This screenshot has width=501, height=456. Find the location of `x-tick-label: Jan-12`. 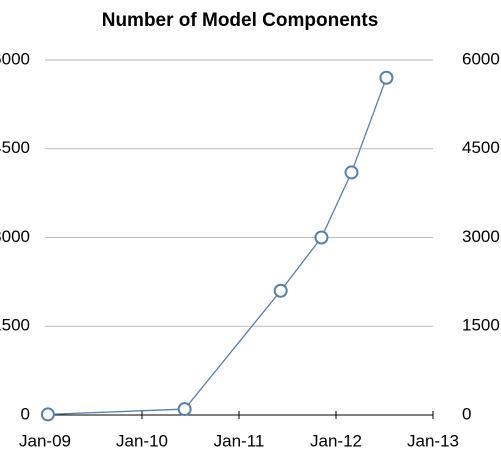

x-tick-label: Jan-12 is located at coordinates (336, 440).